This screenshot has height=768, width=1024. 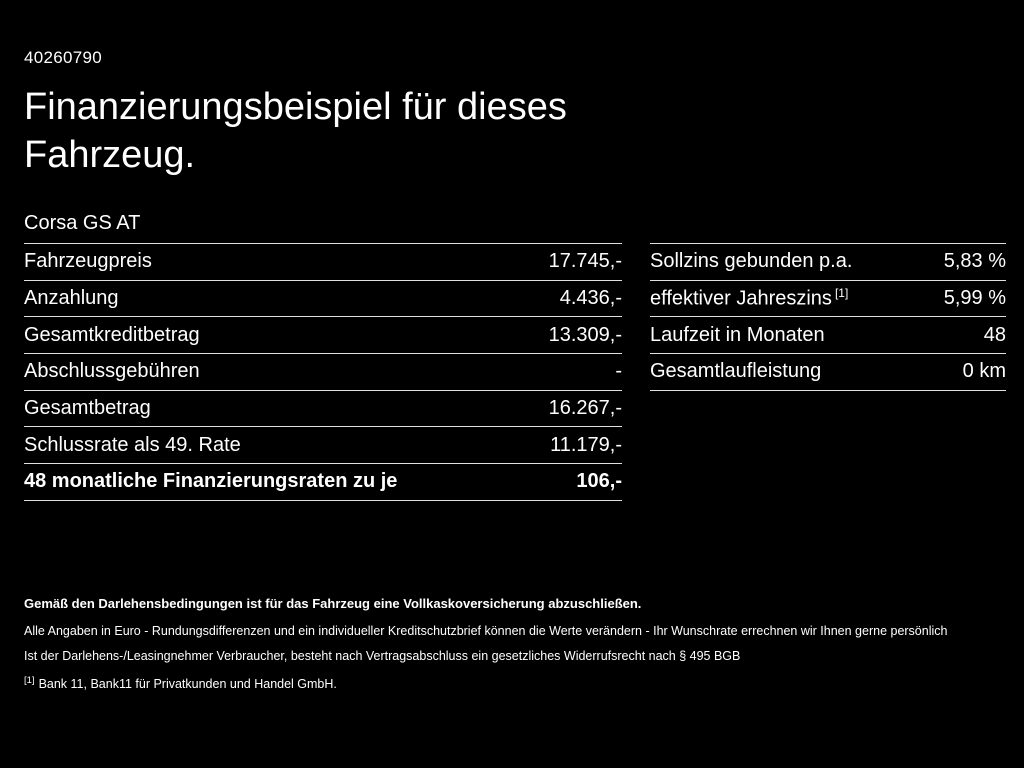 I want to click on table-row: Abschlussgebühren -, so click(x=323, y=371).